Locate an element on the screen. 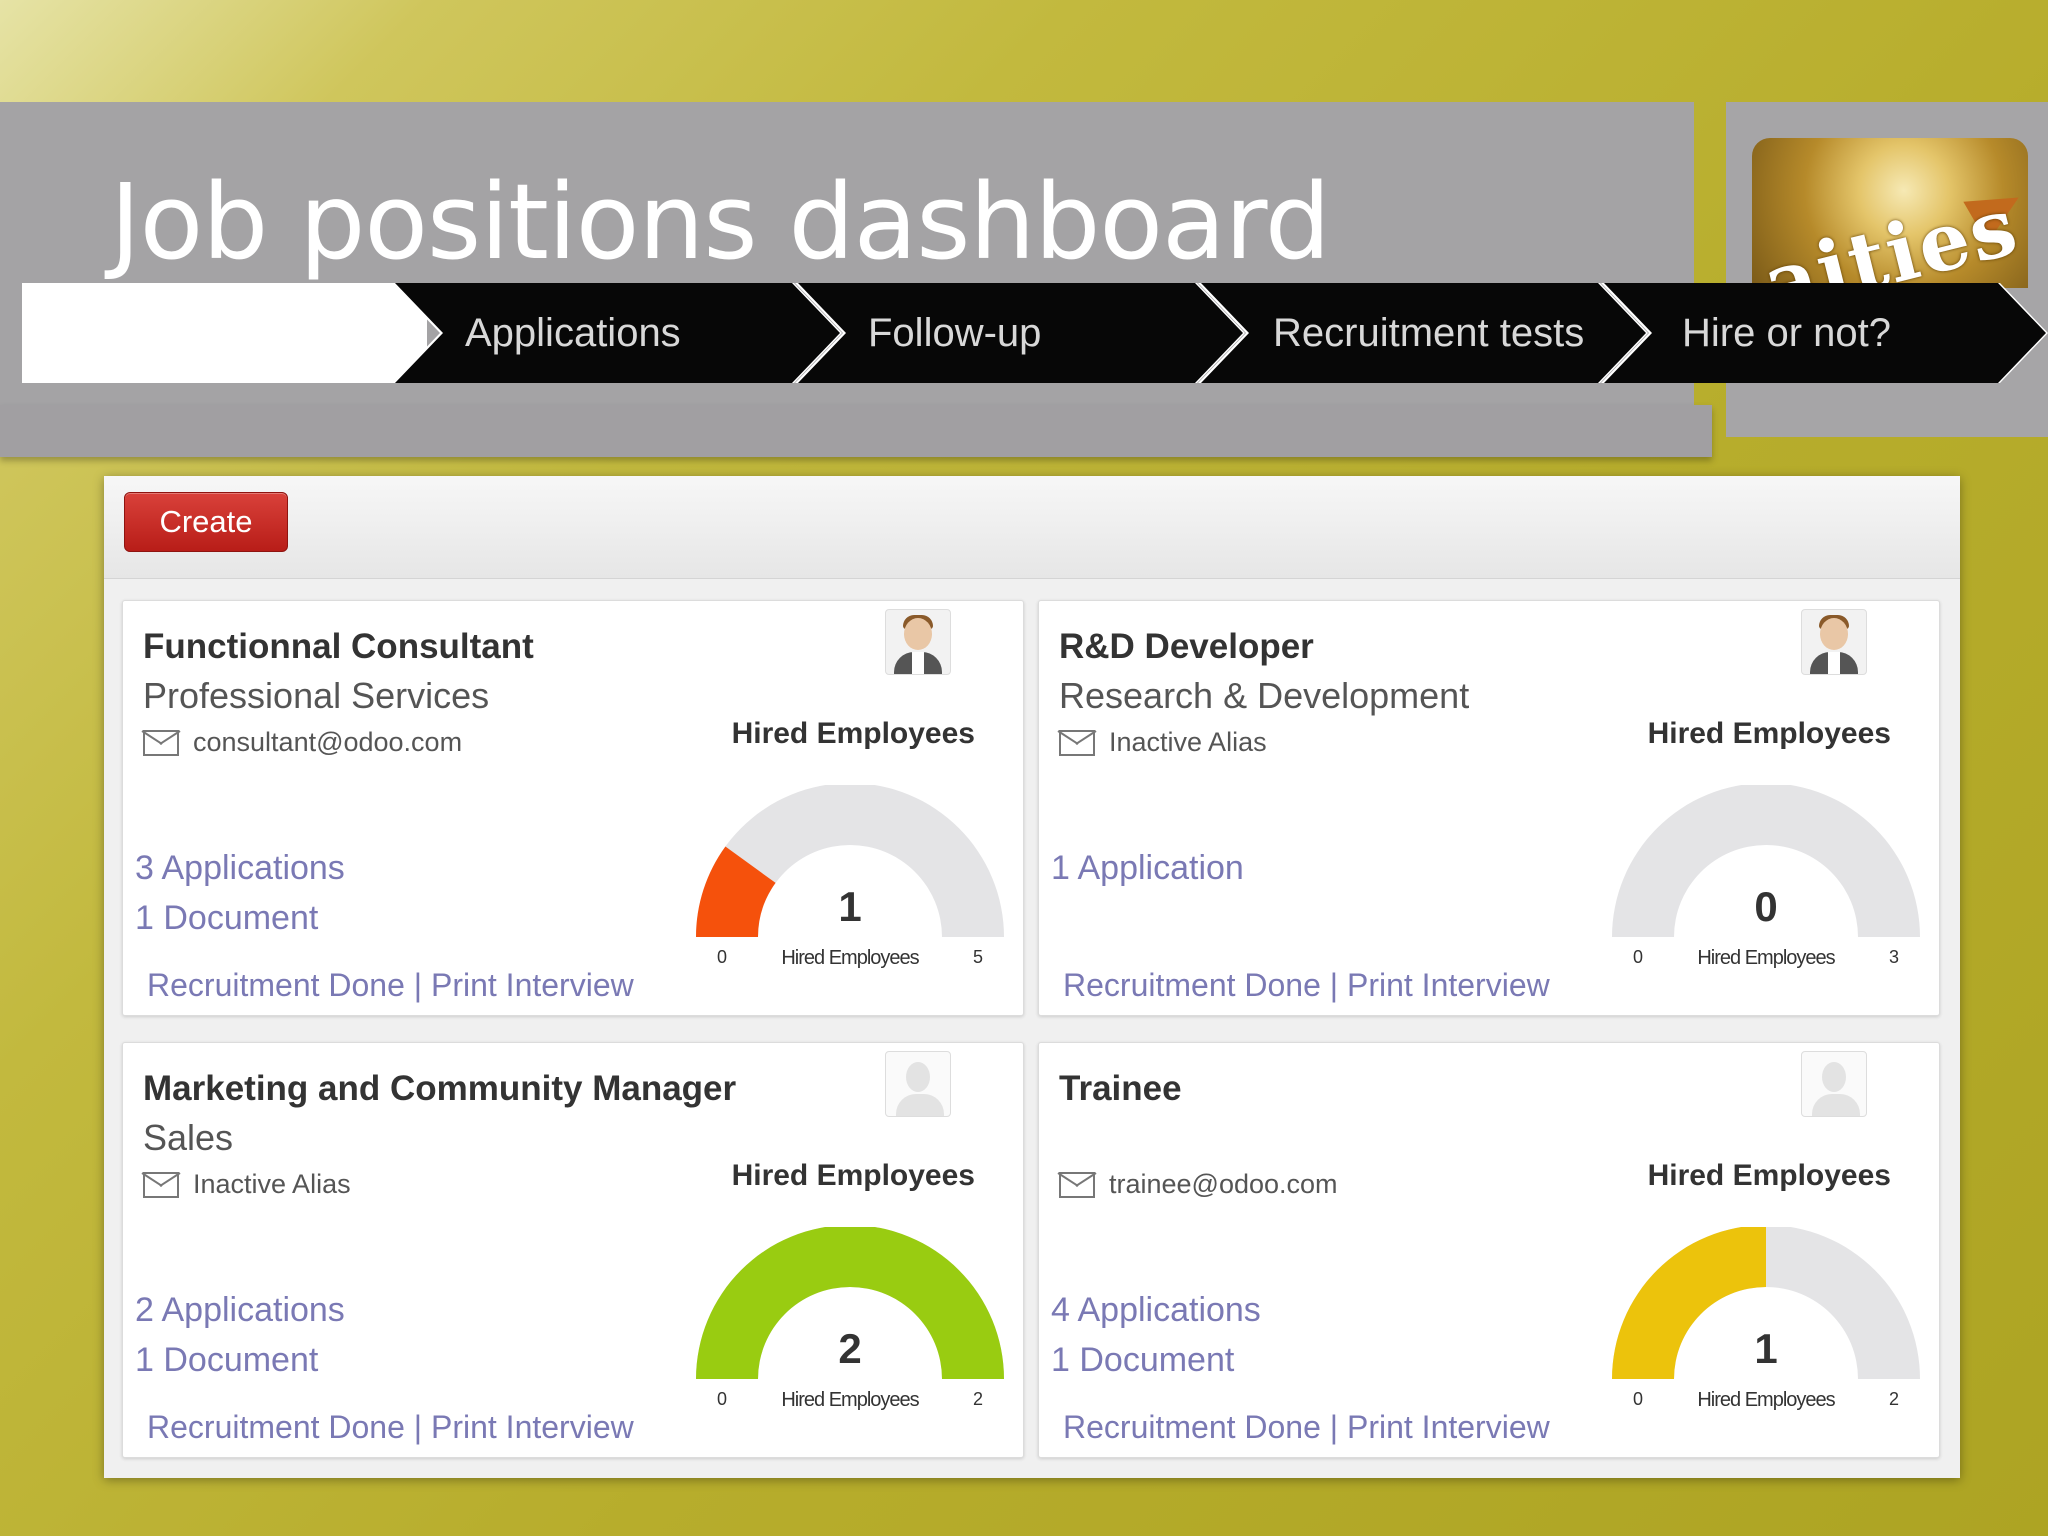 Image resolution: width=2048 pixels, height=1536 pixels. department-name: Professional Services is located at coordinates (316, 695).